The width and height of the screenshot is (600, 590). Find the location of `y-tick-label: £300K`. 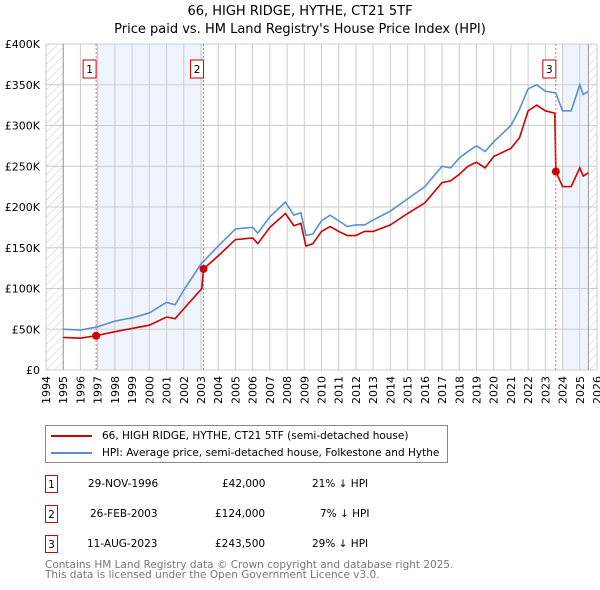

y-tick-label: £300K is located at coordinates (23, 126).